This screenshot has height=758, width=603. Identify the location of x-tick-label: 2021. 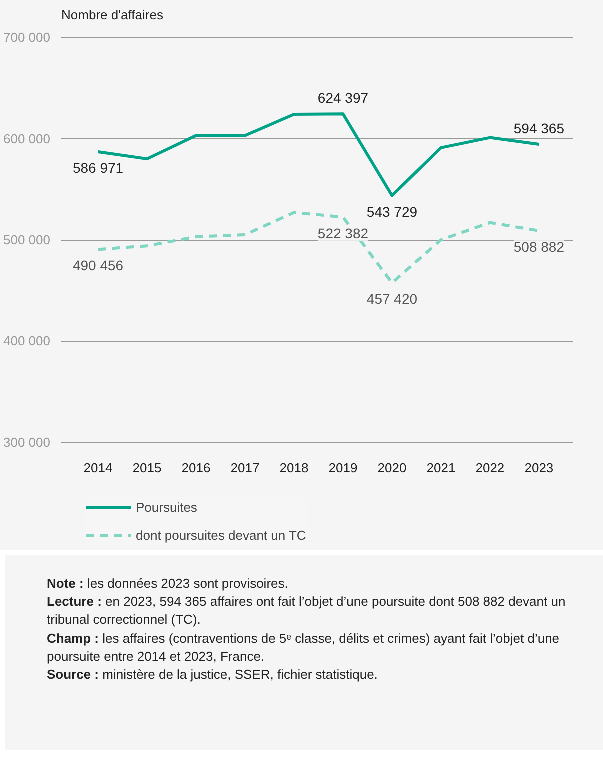
(441, 468).